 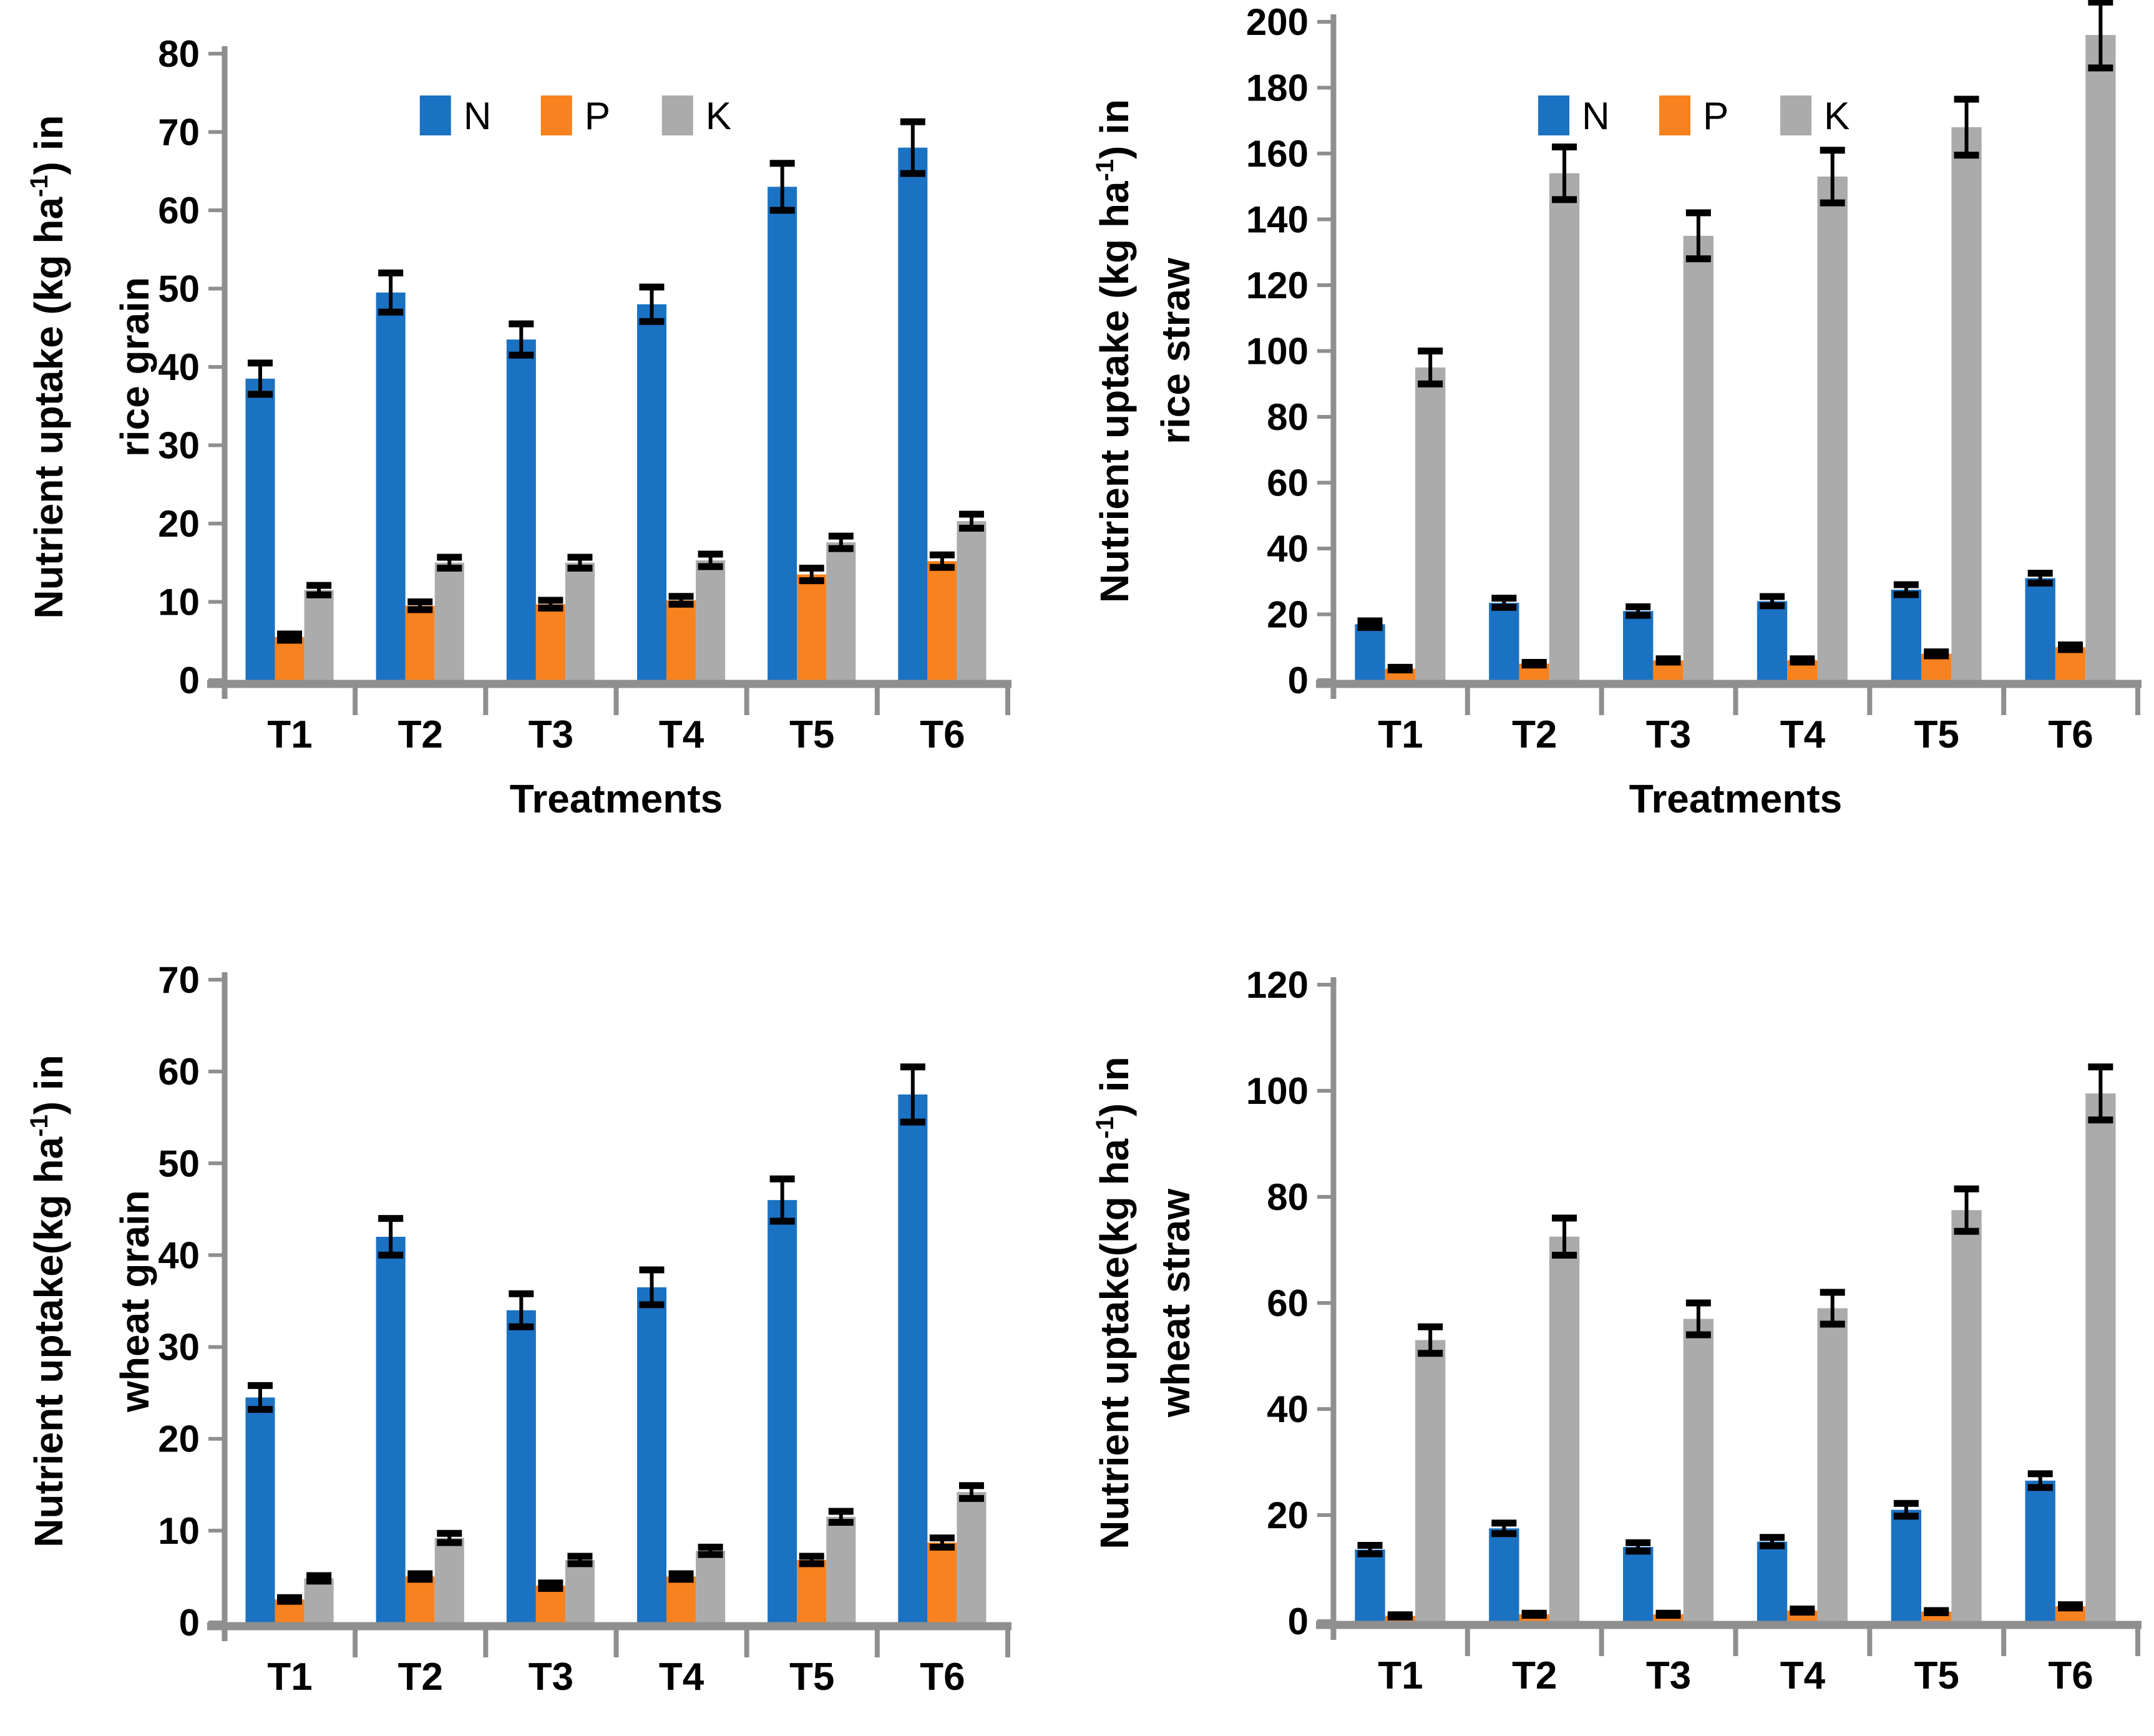 What do you see at coordinates (1114, 351) in the screenshot?
I see `y-axis-title-line1: Nutrient uptake (kg ha-1) in` at bounding box center [1114, 351].